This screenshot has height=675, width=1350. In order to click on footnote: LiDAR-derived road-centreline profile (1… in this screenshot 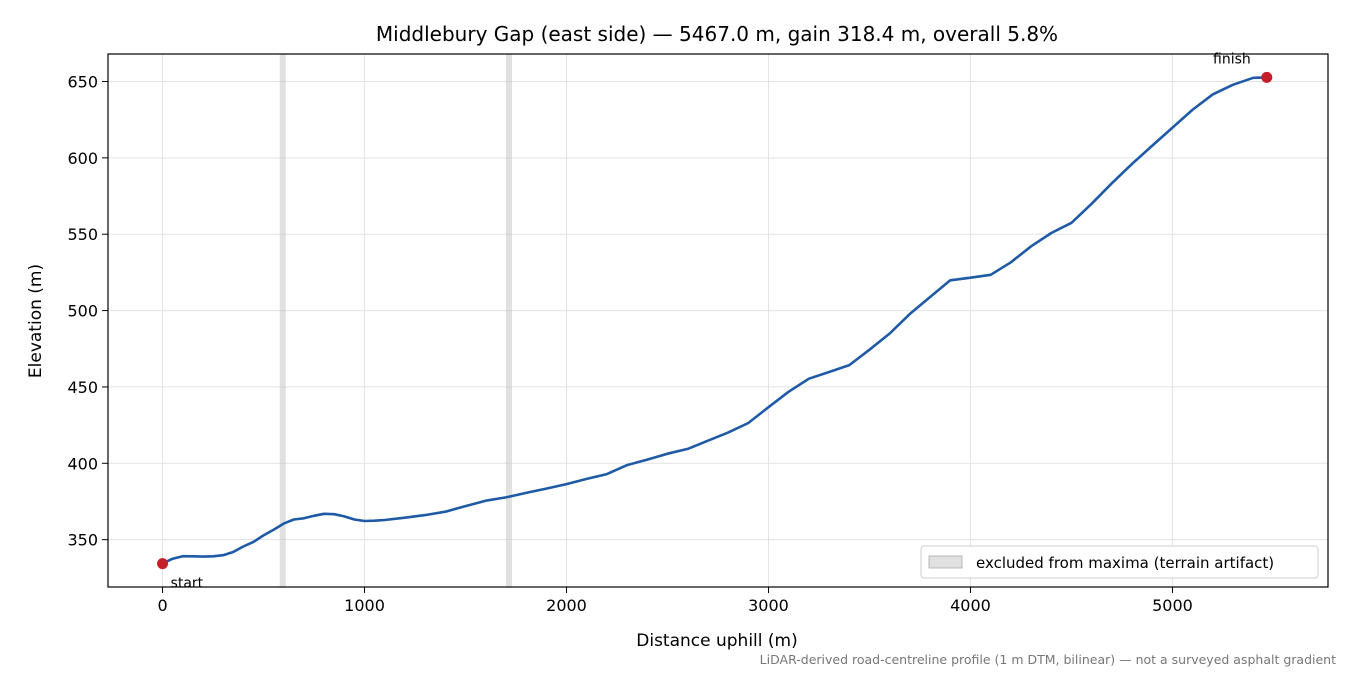, I will do `click(1048, 659)`.